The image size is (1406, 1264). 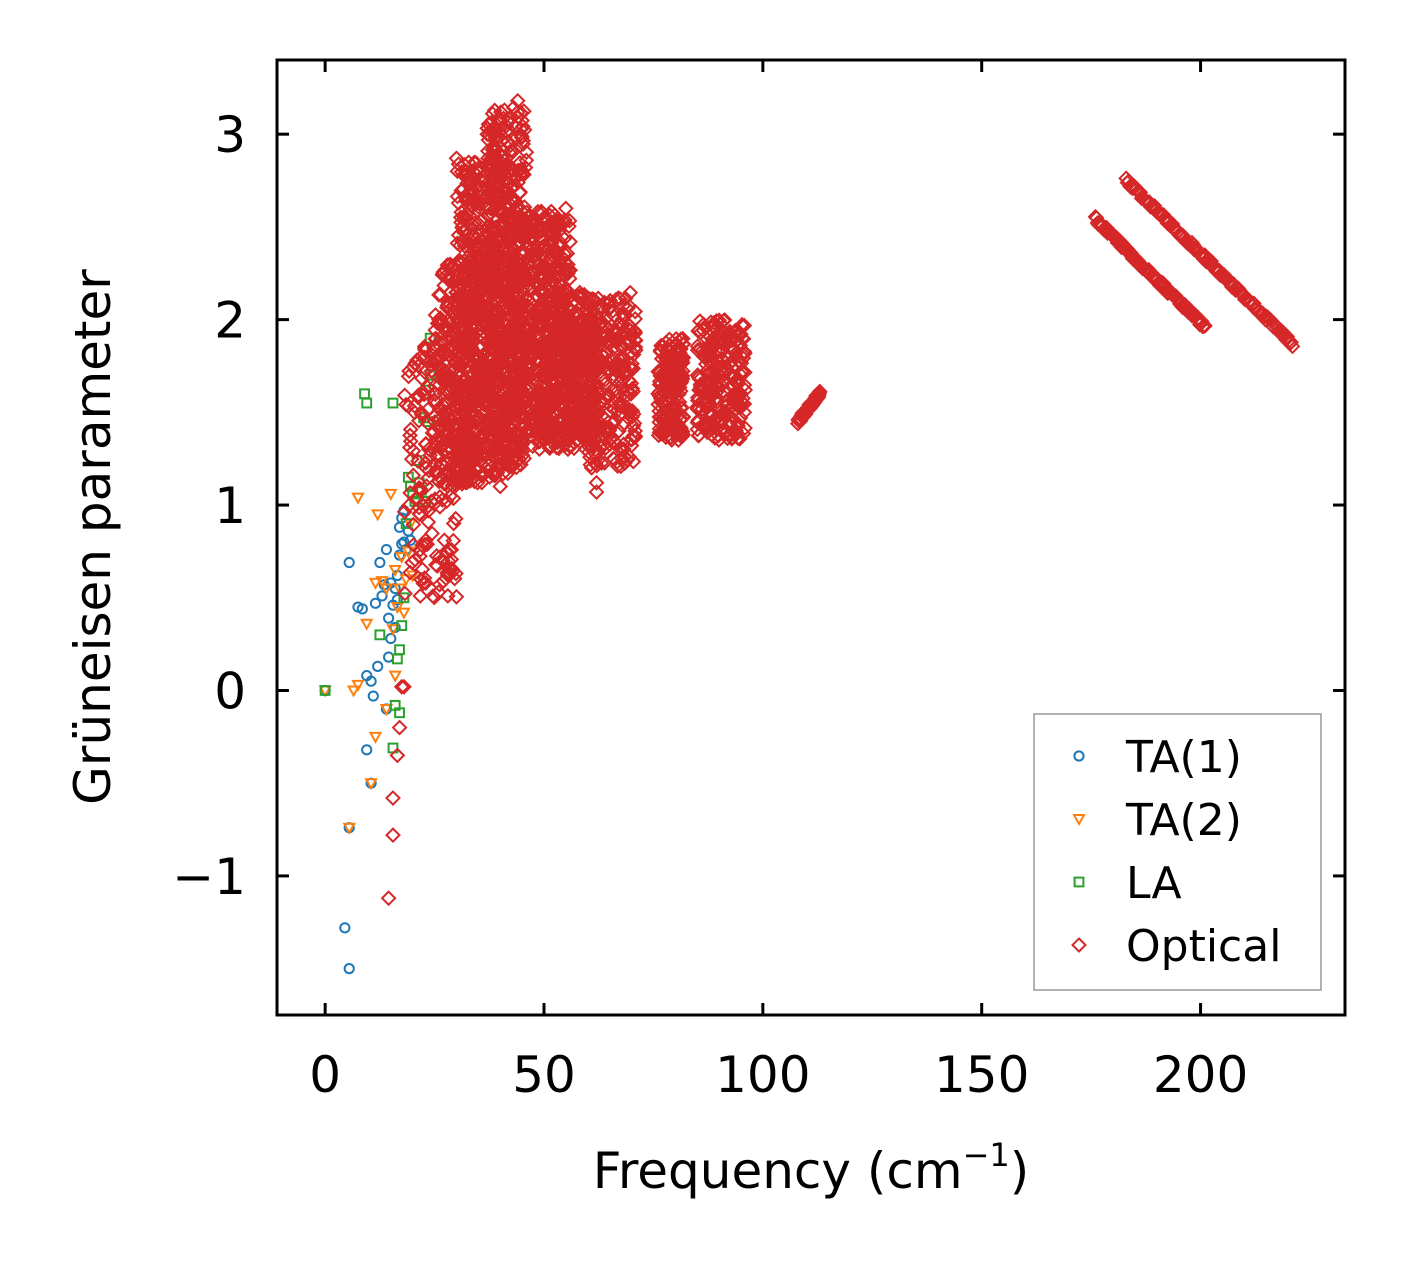 What do you see at coordinates (981, 1075) in the screenshot?
I see `x-tick-label: 150` at bounding box center [981, 1075].